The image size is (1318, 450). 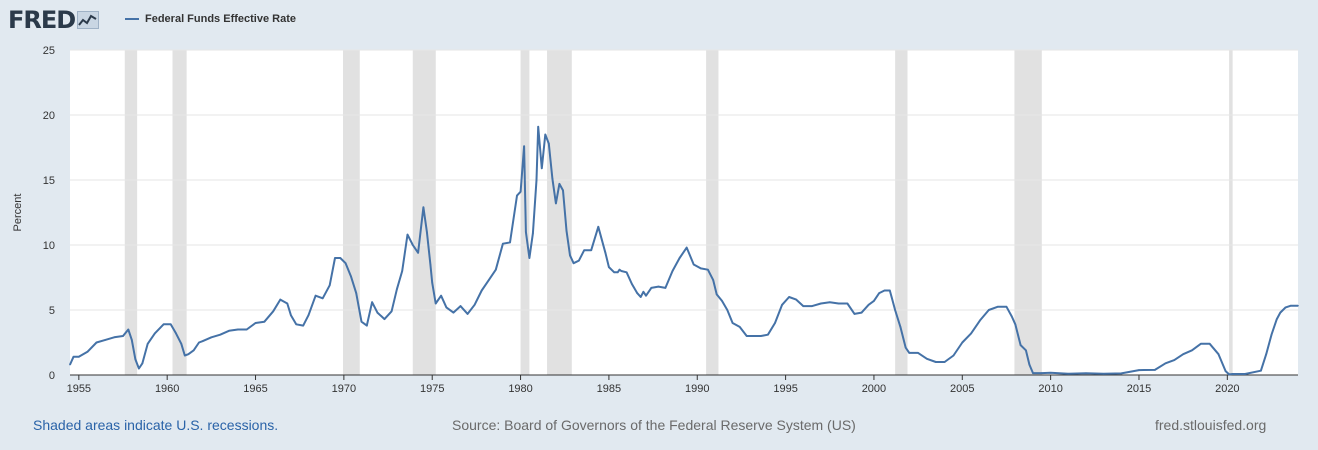 I want to click on y-tick-label: 5, so click(x=52, y=311).